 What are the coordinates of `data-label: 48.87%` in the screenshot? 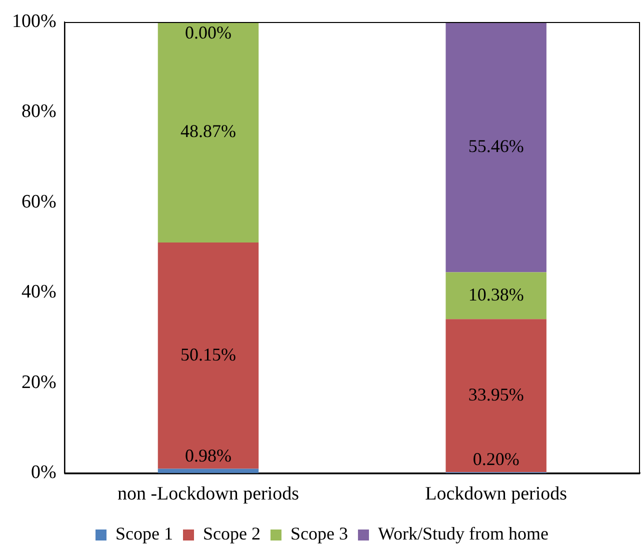 It's located at (208, 130).